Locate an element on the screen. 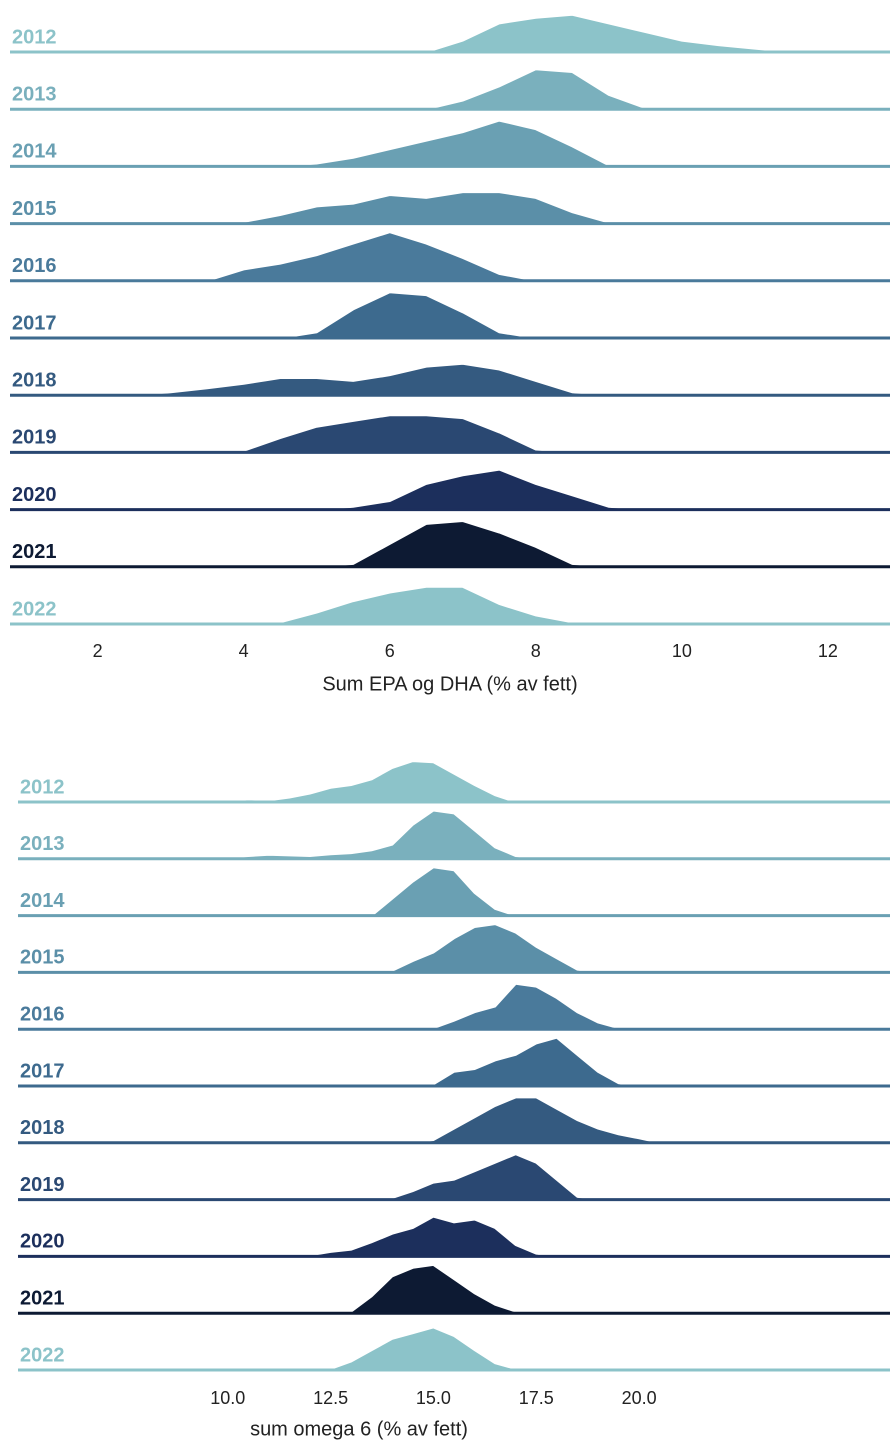 Image resolution: width=890 pixels, height=1443 pixels. x-tick-label: 10.0 is located at coordinates (227, 1398).